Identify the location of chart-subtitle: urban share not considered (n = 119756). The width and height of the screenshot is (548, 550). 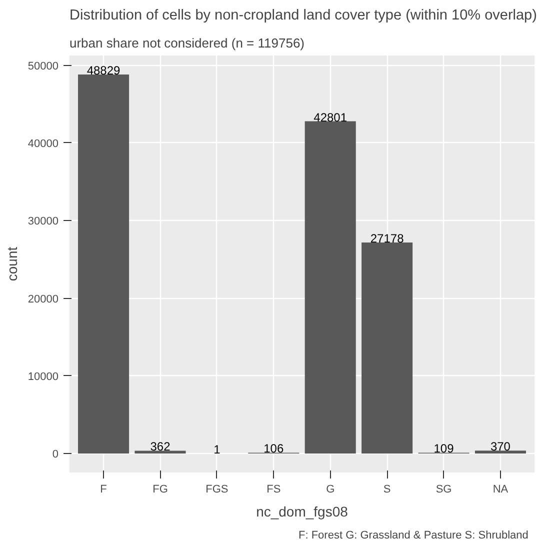
(187, 43).